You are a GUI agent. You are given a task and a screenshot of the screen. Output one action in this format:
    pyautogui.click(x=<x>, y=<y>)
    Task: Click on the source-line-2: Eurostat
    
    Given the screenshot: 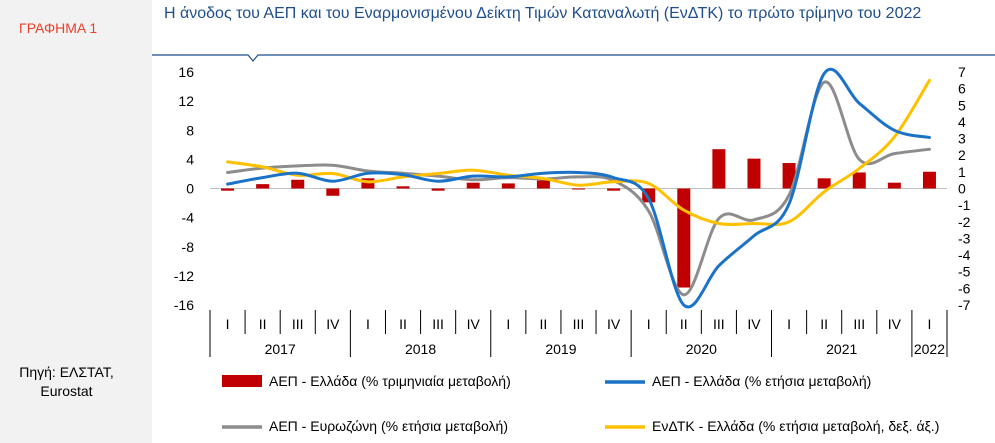 What is the action you would take?
    pyautogui.click(x=66, y=391)
    